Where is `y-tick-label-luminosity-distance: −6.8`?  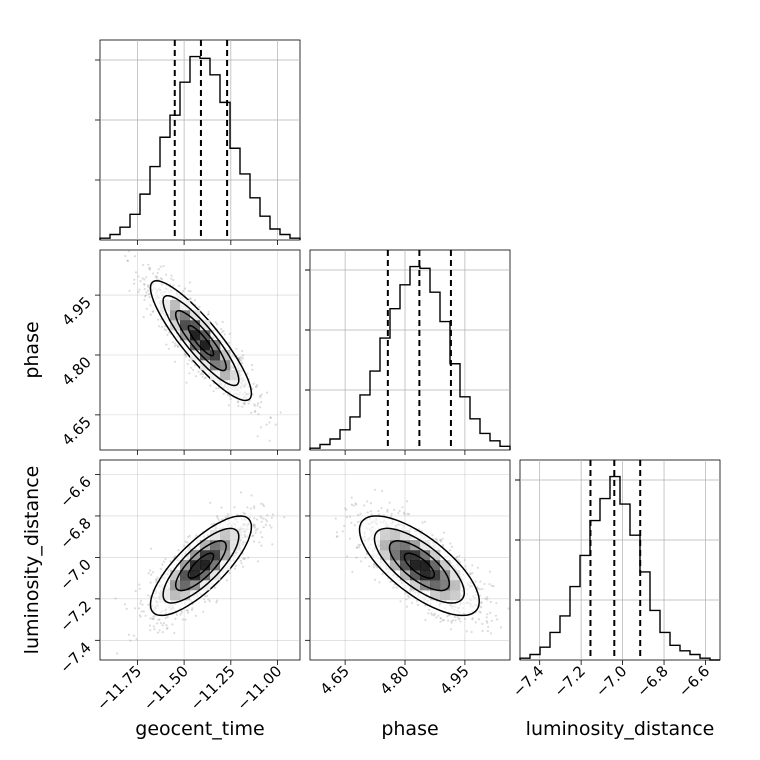 y-tick-label-luminosity-distance: −6.8 is located at coordinates (75, 533).